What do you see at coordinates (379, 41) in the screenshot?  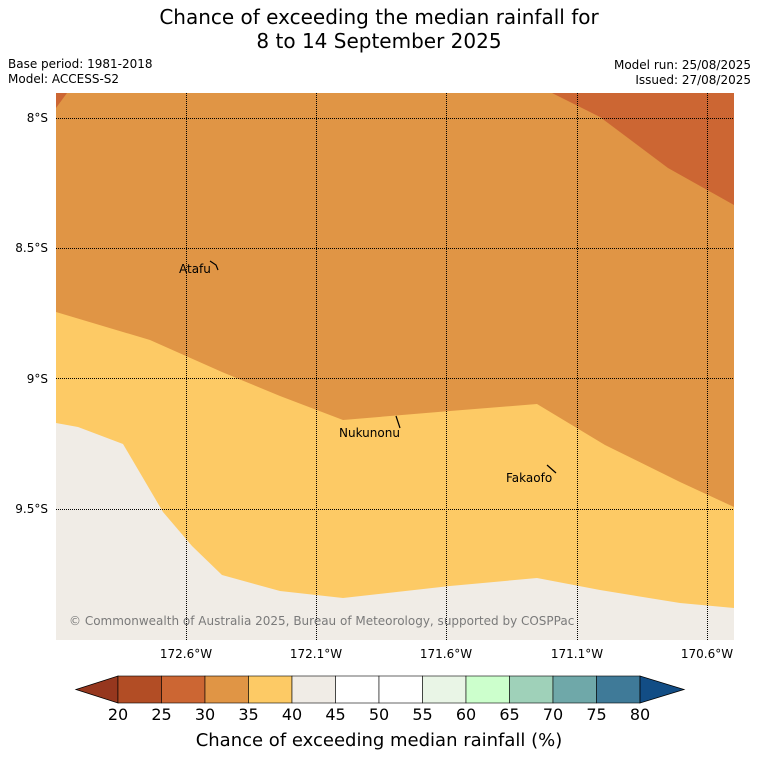 I see `title-line-2: 8 to 14 September 2025` at bounding box center [379, 41].